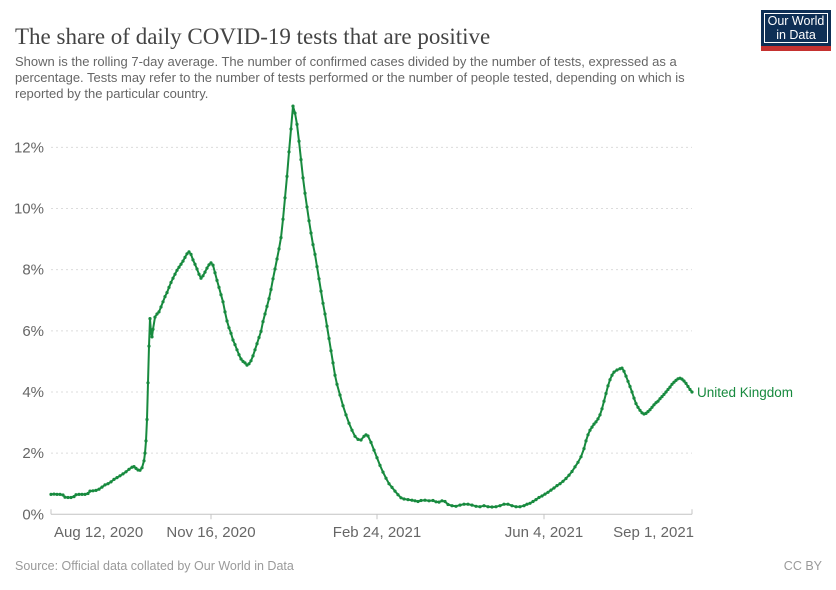  I want to click on y-tick-label: 8%, so click(33, 270).